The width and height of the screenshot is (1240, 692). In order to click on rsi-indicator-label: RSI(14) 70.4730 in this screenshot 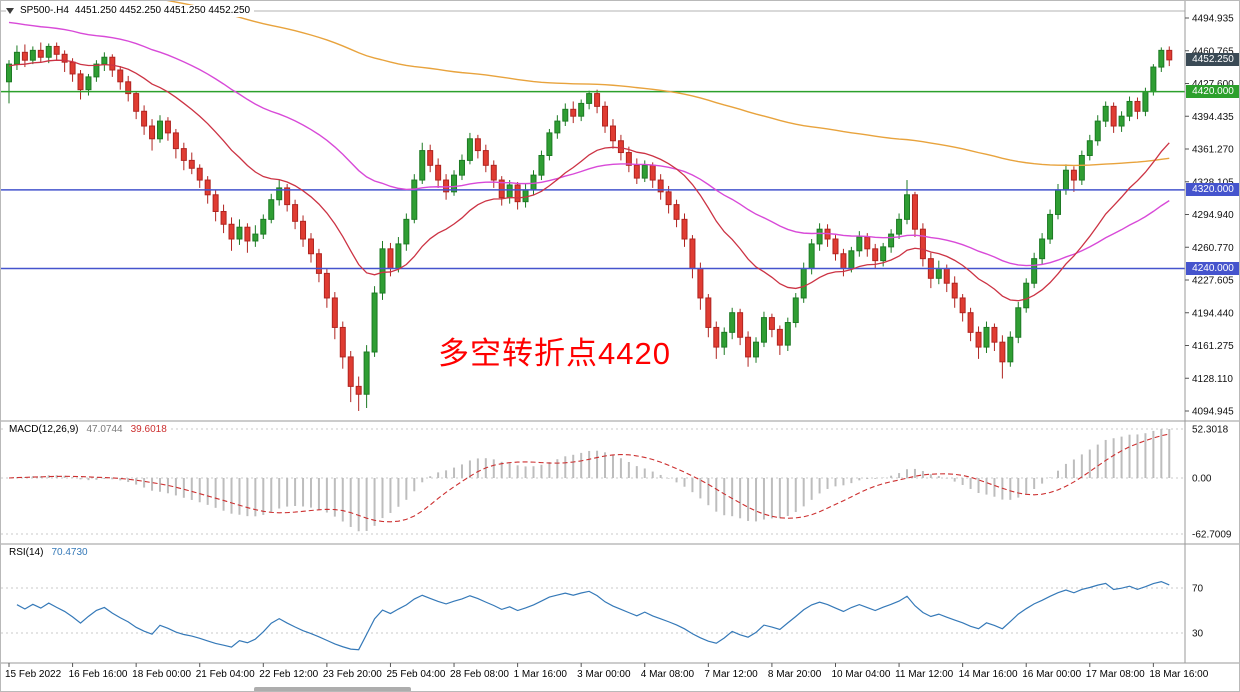, I will do `click(48, 552)`.